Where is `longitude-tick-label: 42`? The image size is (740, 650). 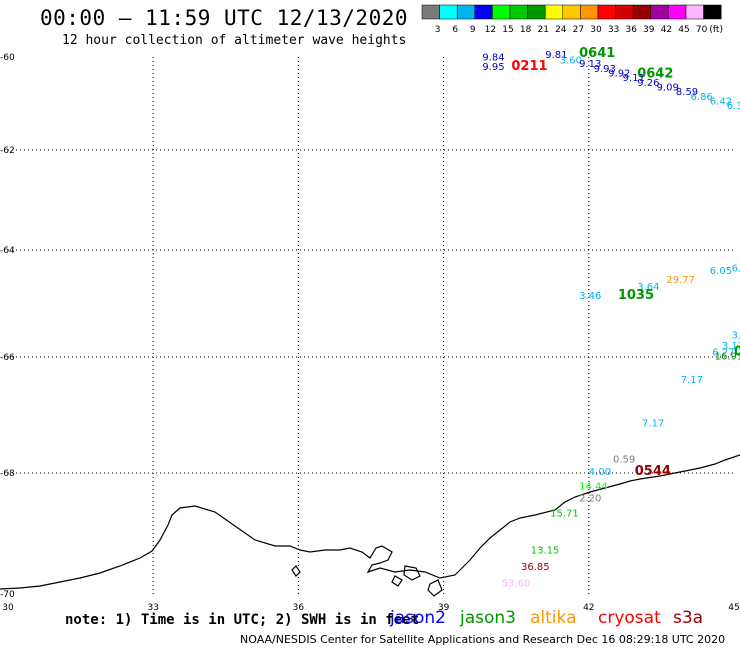
longitude-tick-label: 42 is located at coordinates (588, 606).